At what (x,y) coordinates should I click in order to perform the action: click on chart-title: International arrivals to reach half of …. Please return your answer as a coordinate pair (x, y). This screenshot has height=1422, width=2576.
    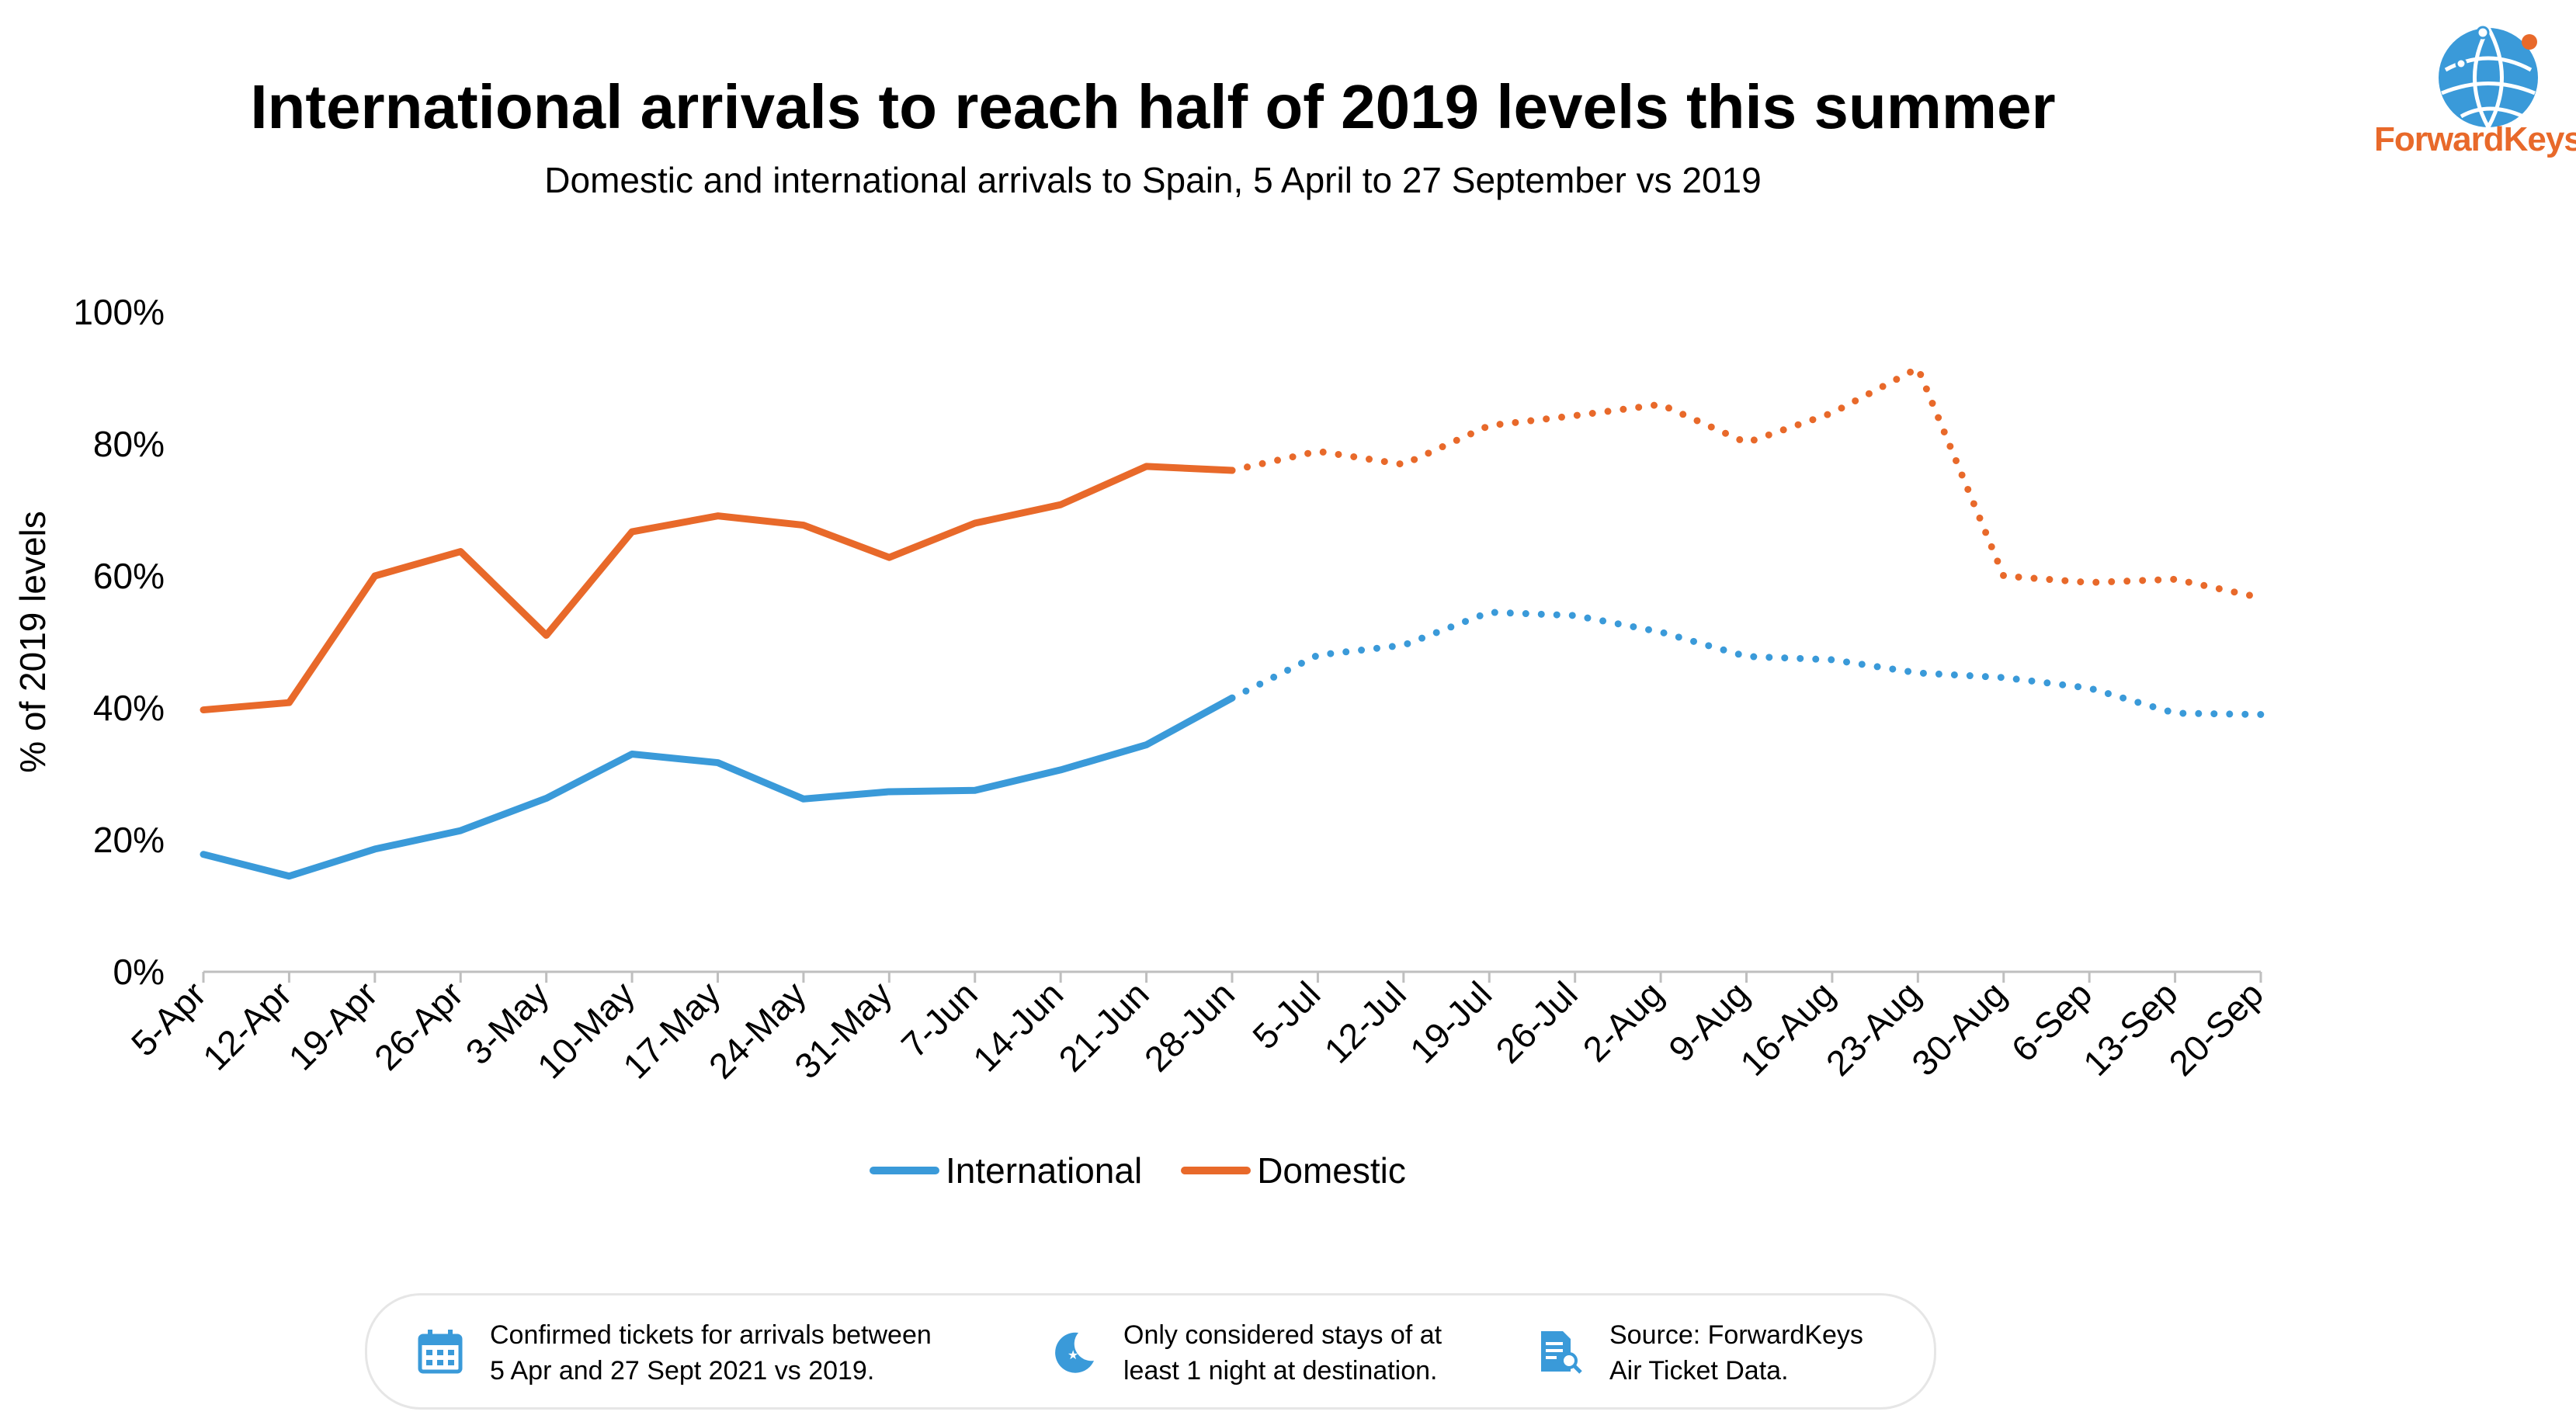
    Looking at the image, I should click on (1153, 106).